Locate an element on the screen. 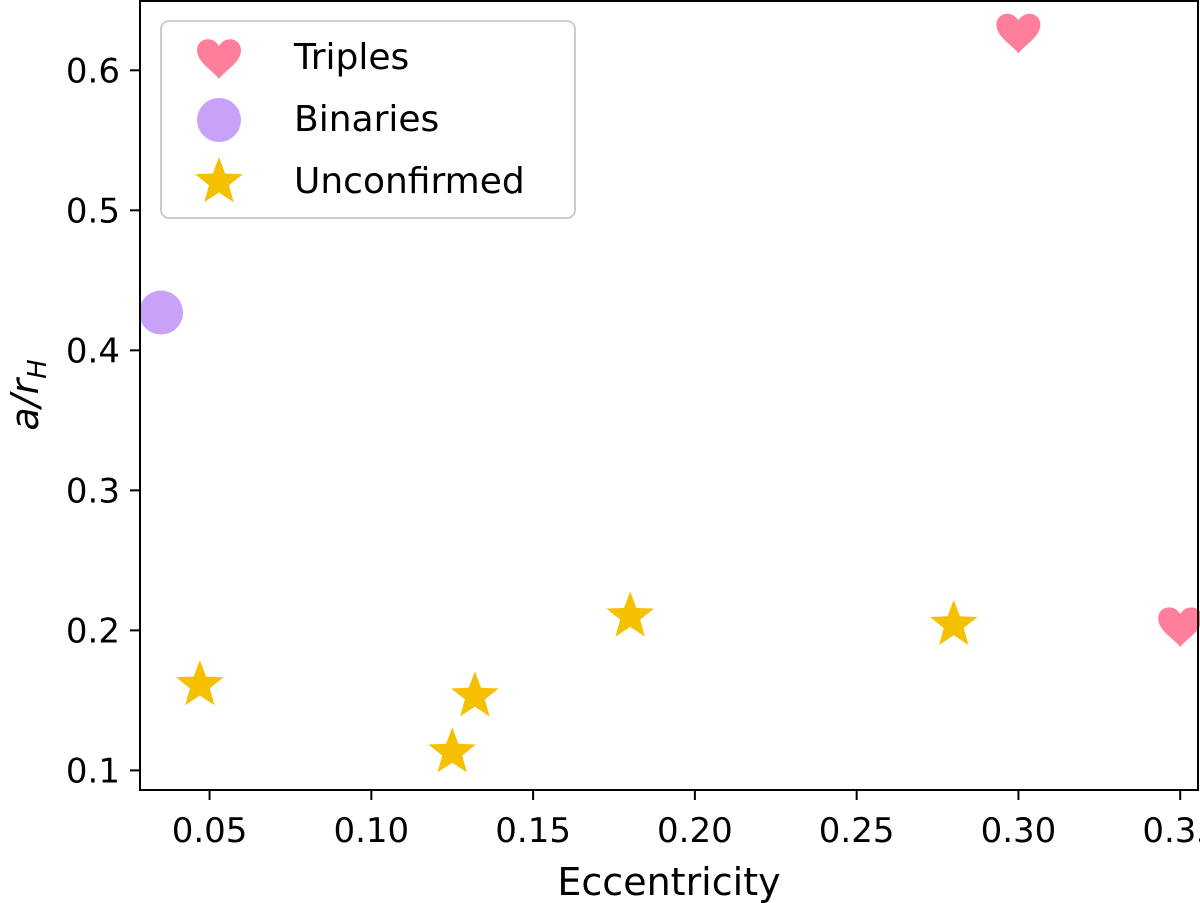  y-tick-label: 0.5 is located at coordinates (93, 211).